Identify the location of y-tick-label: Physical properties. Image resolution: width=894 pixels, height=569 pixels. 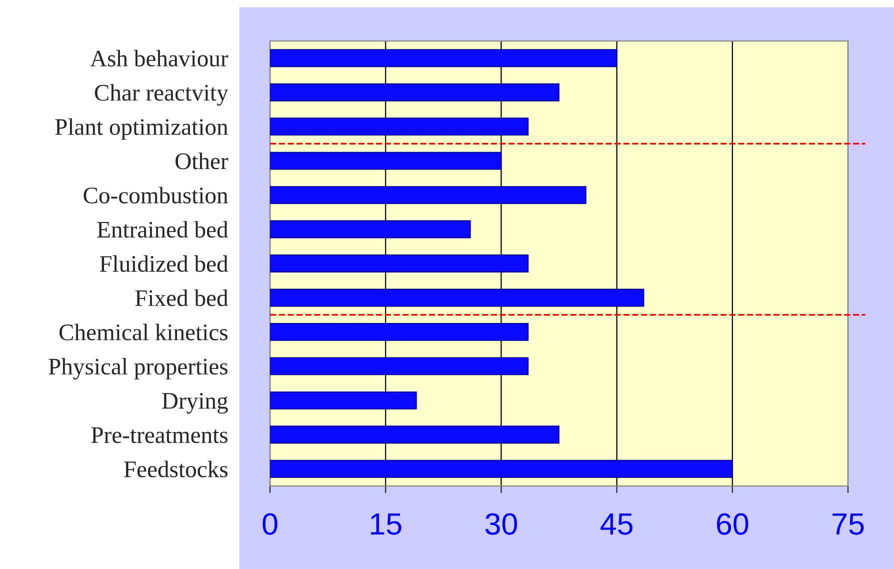
(138, 369).